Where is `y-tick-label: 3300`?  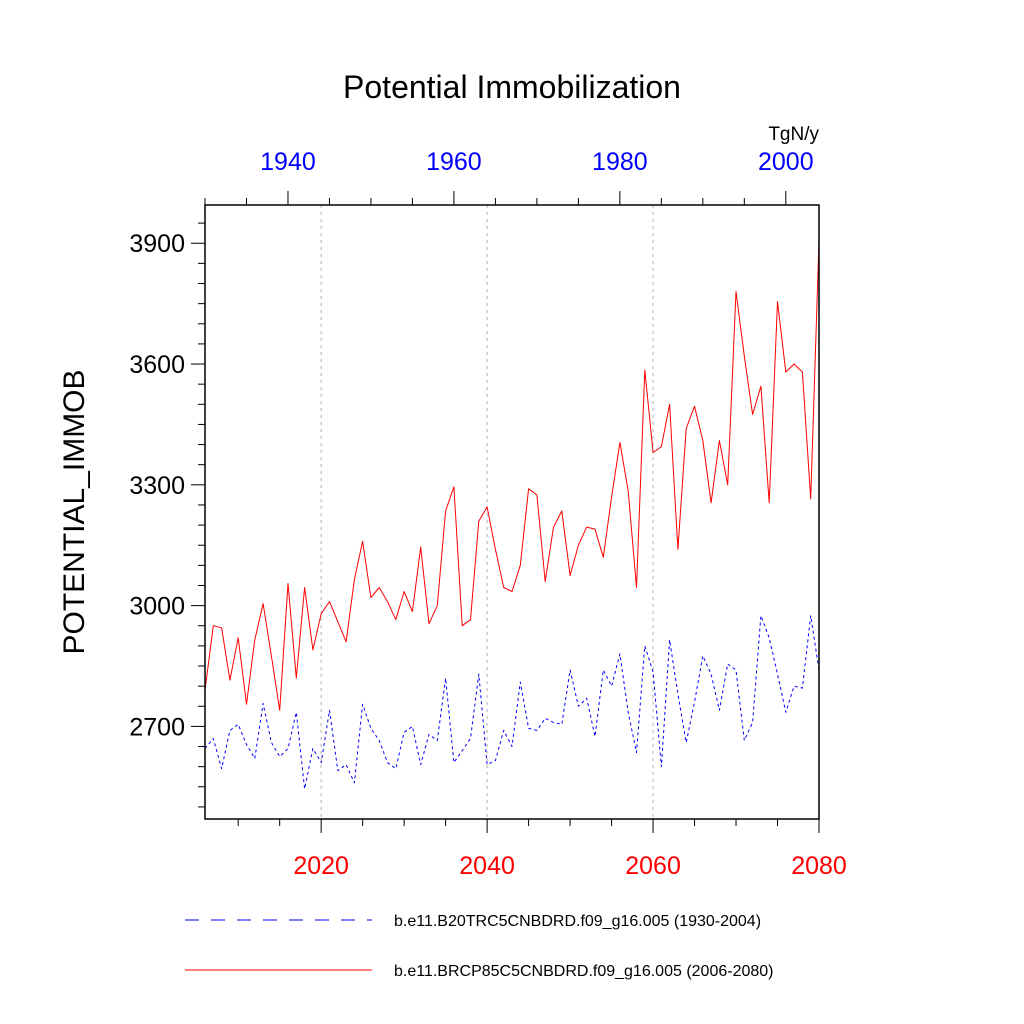 y-tick-label: 3300 is located at coordinates (157, 486).